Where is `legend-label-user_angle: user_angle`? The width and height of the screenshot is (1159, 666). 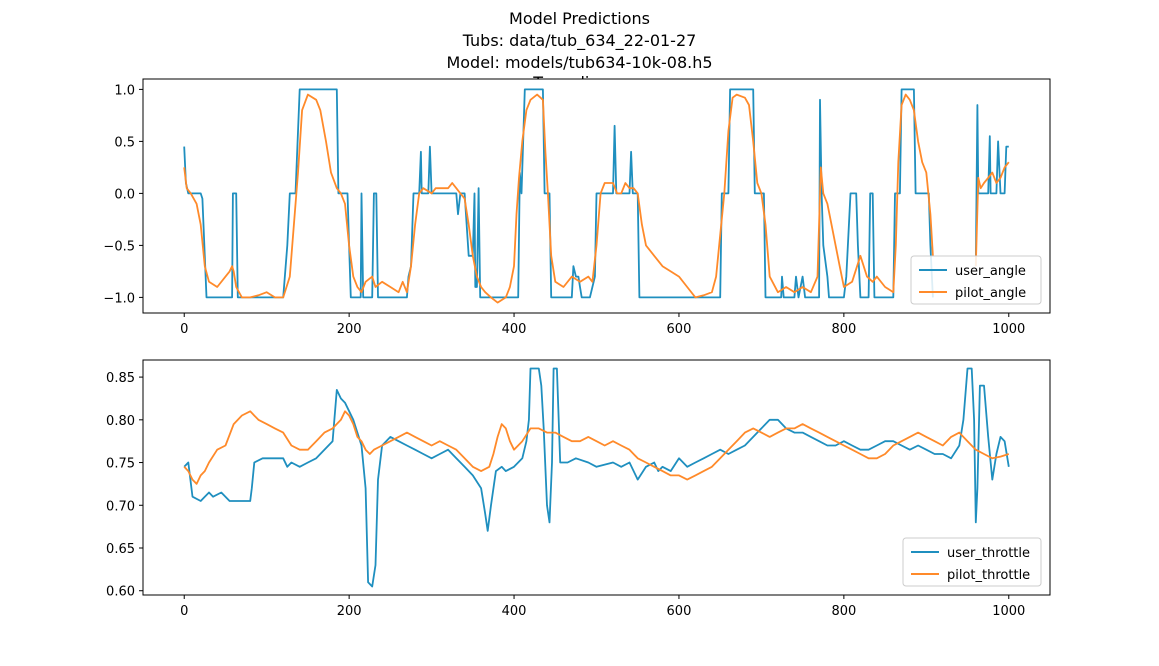 legend-label-user_angle: user_angle is located at coordinates (990, 271).